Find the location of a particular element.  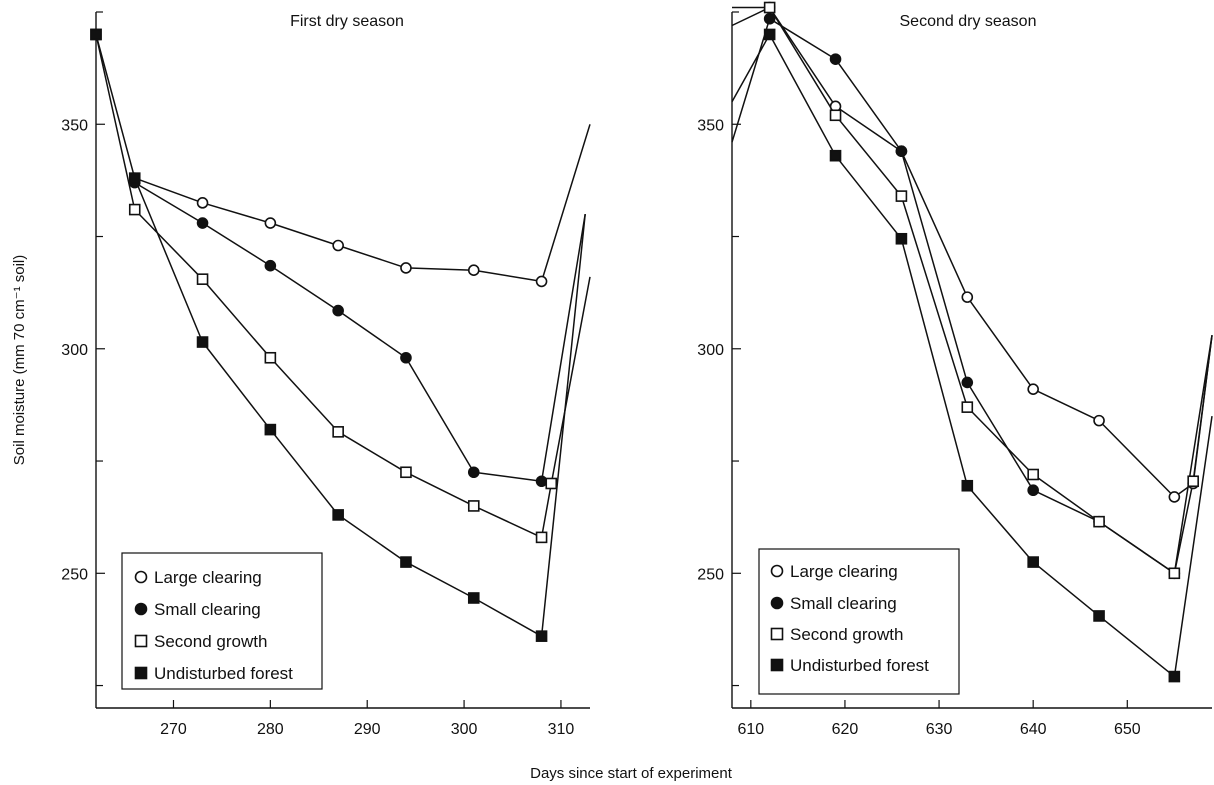

x-tick-label: 620 is located at coordinates (845, 729).